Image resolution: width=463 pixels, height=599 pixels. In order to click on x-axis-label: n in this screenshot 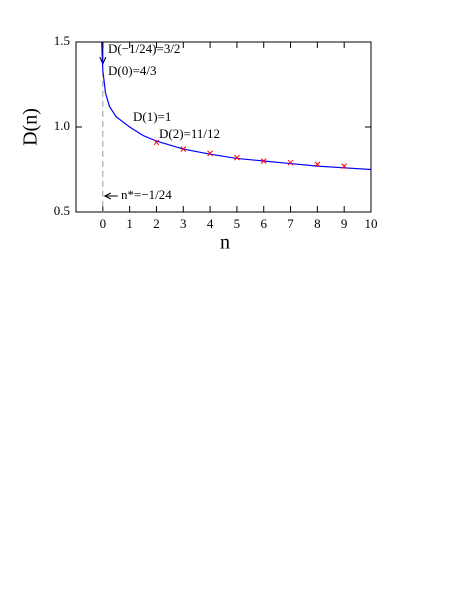, I will do `click(225, 243)`.